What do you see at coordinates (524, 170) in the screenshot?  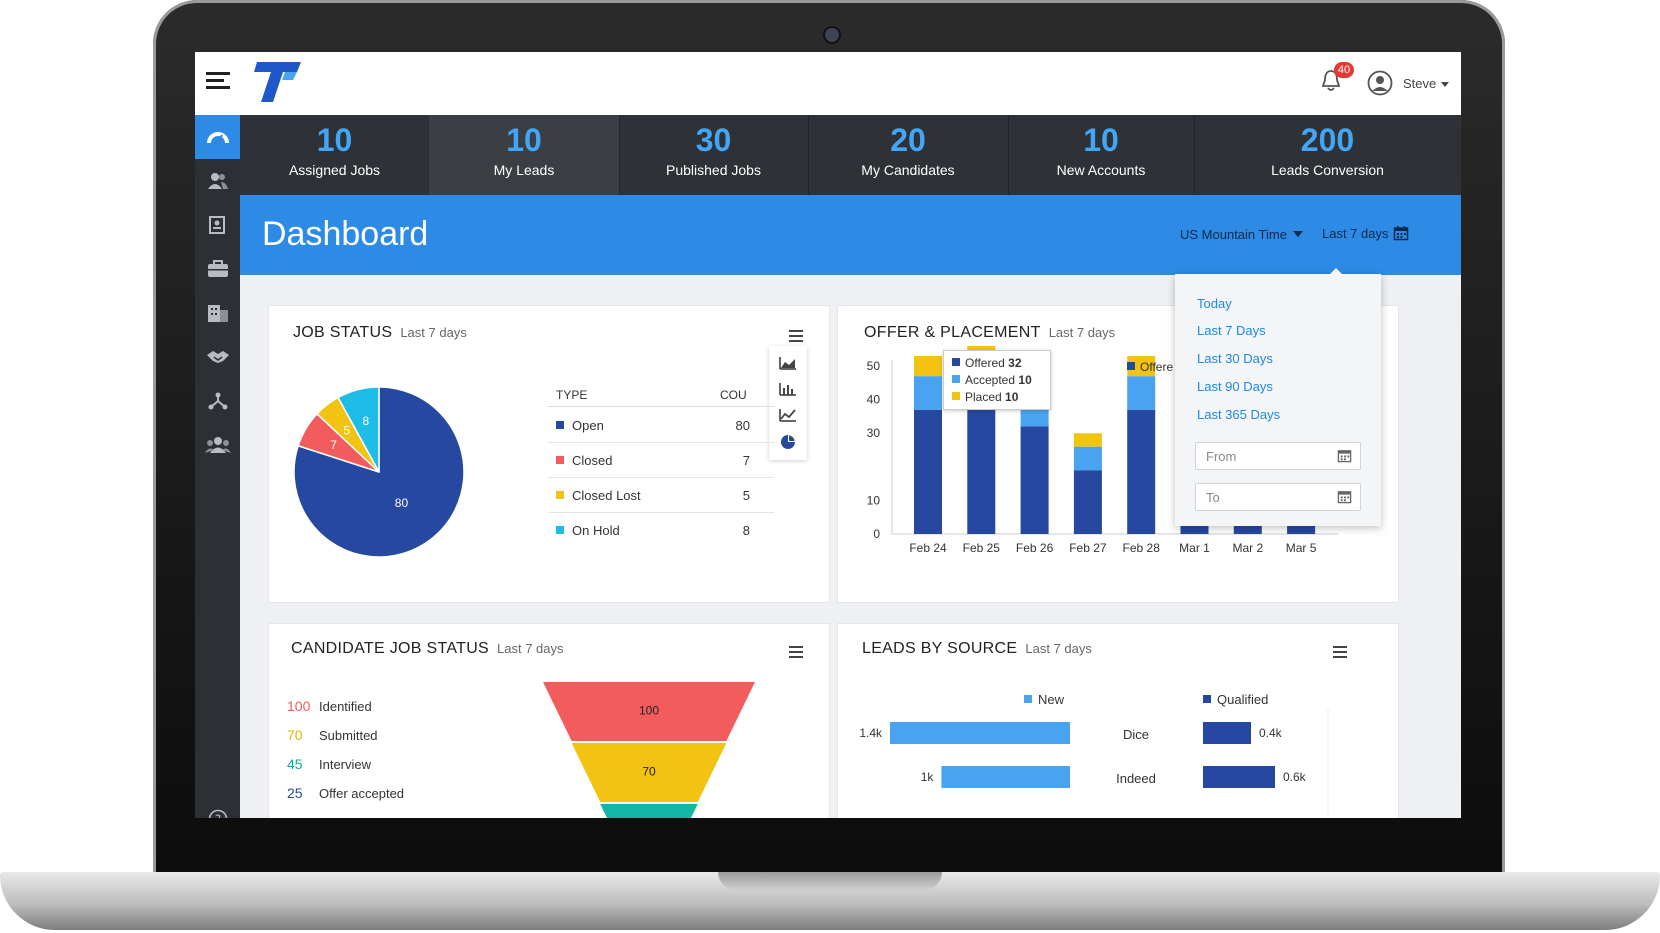 I see `stat-label: My Leads` at bounding box center [524, 170].